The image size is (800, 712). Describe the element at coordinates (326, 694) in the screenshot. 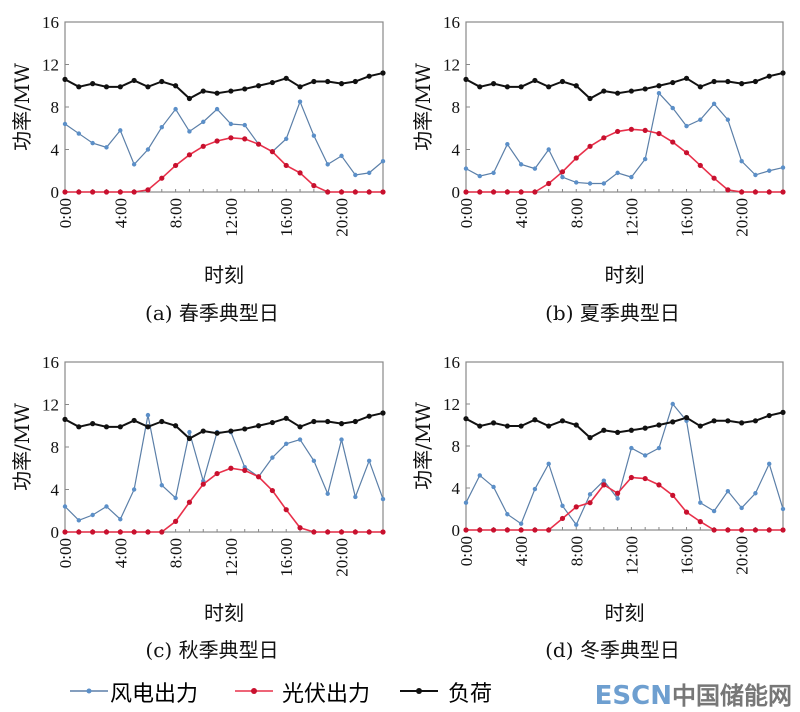

I see `legend-pv-label: 光伏出力` at that location.